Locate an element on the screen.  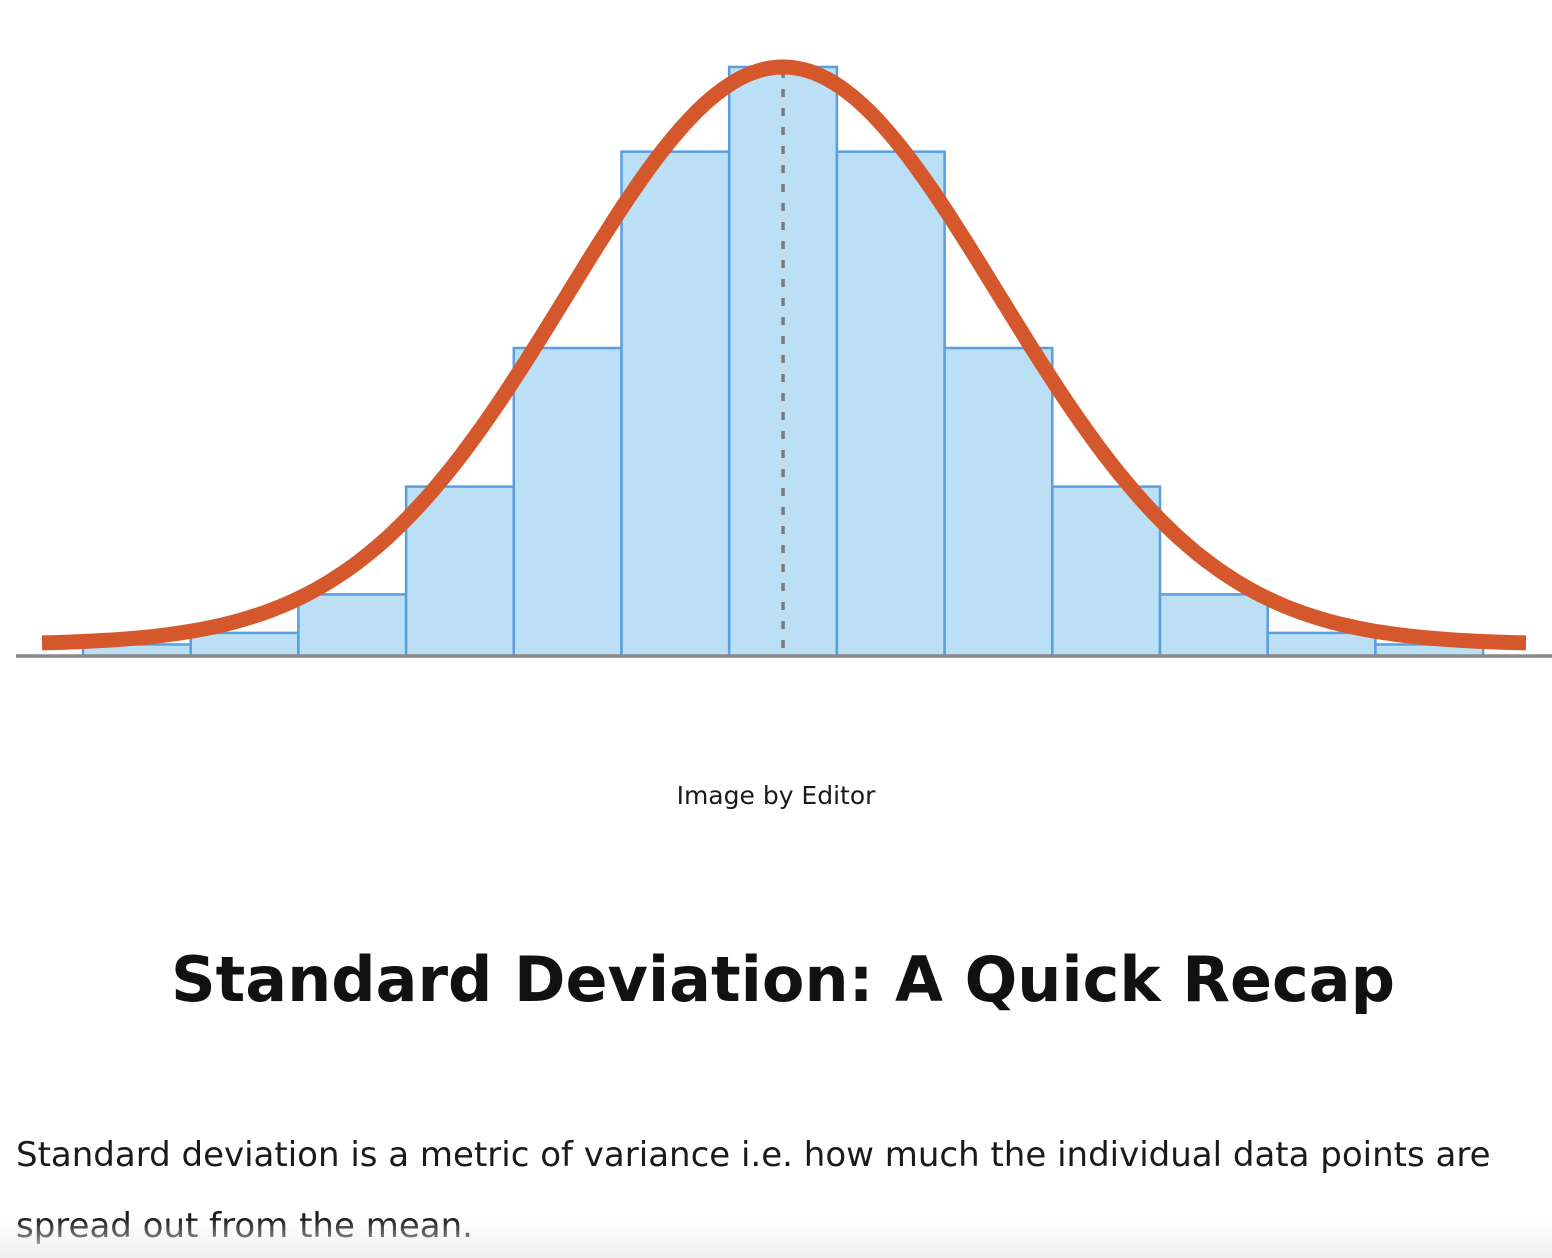
bottom-fade is located at coordinates (776, 1238).